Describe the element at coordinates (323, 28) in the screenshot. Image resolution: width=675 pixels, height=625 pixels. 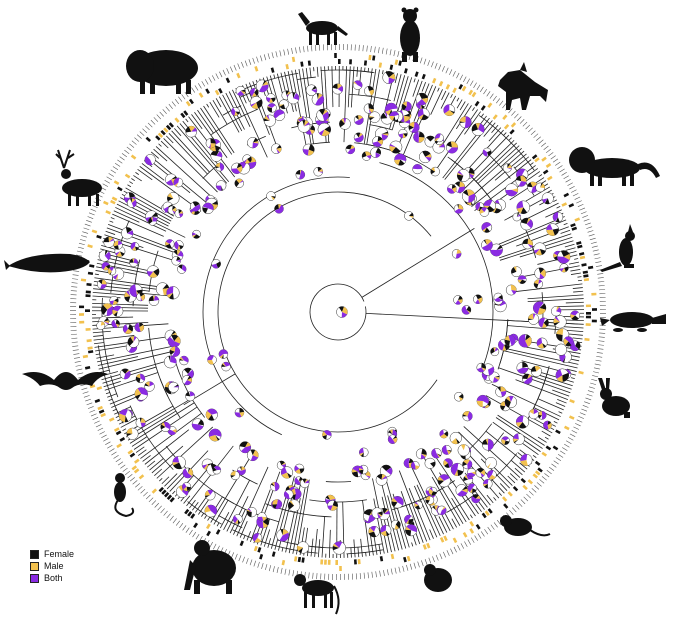
I see `horse-icon` at that location.